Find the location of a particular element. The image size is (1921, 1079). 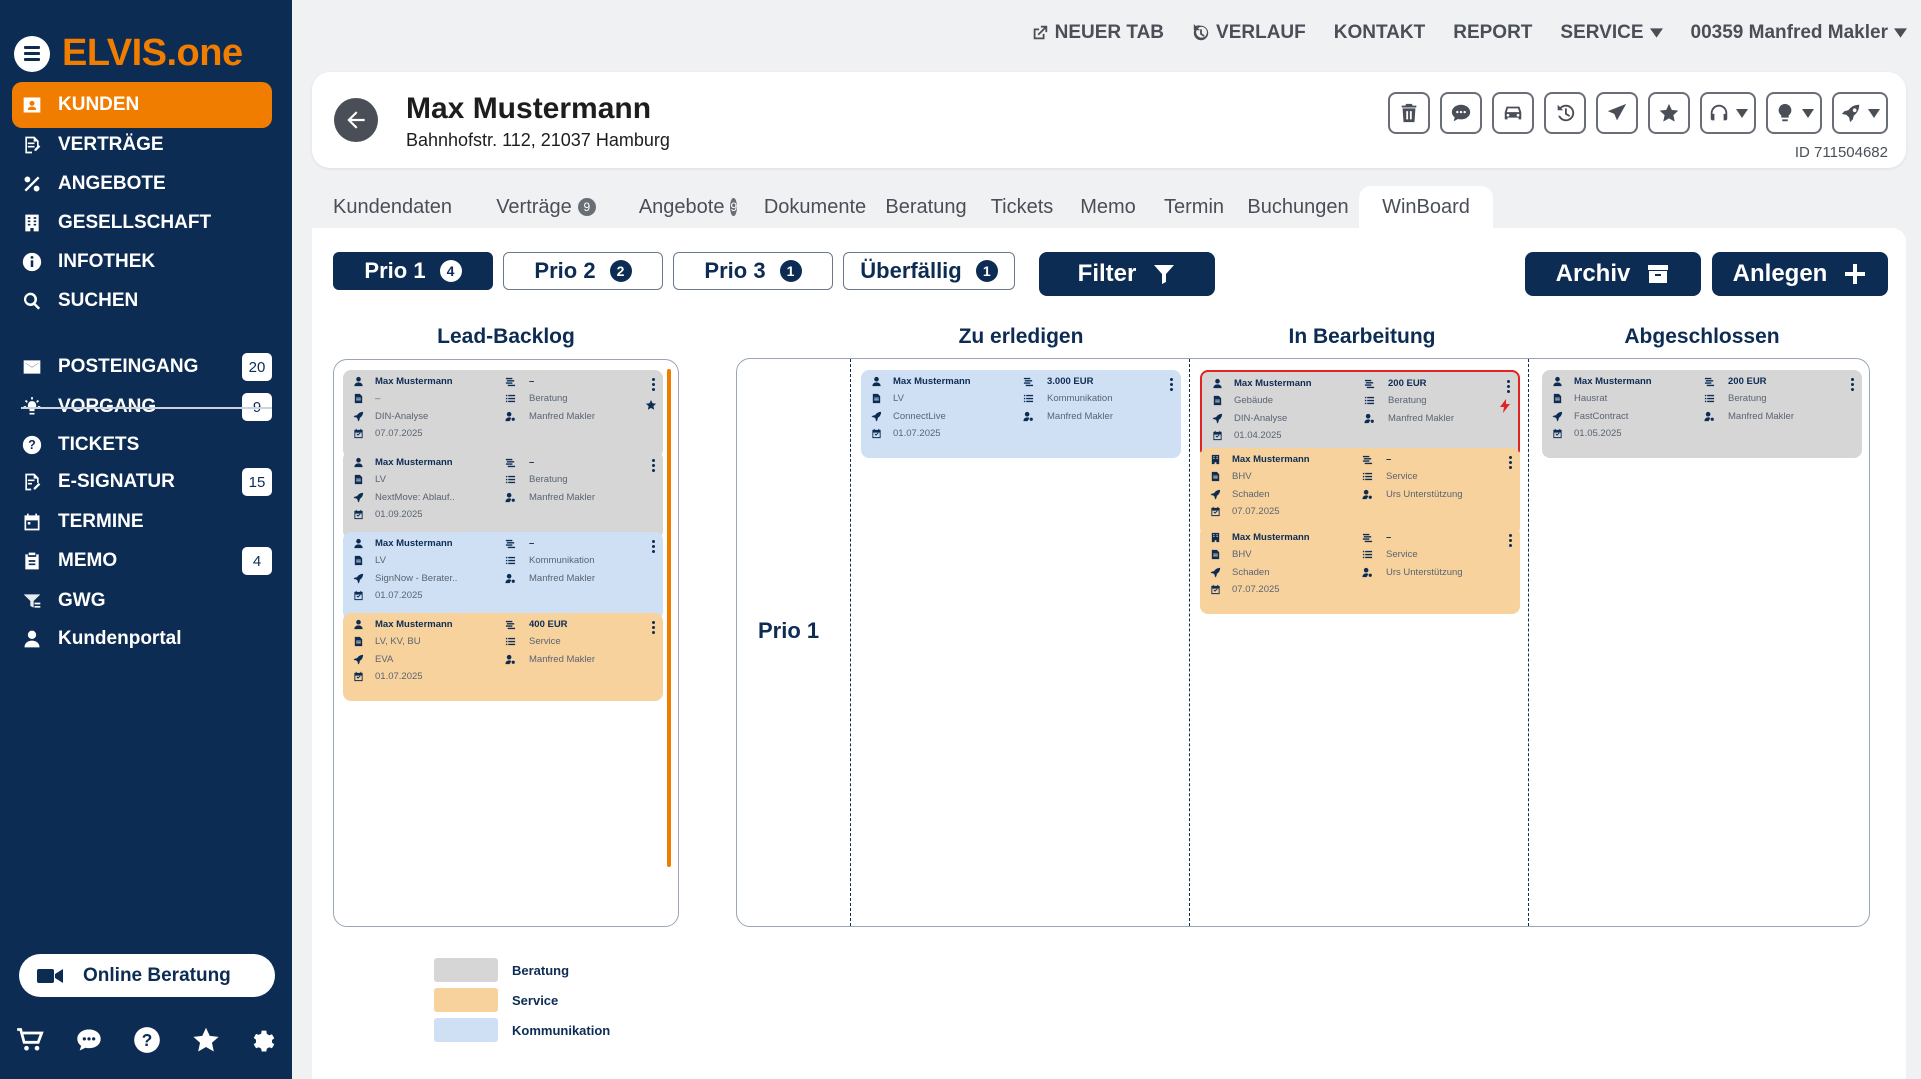

chat-icon is located at coordinates (89, 1040).